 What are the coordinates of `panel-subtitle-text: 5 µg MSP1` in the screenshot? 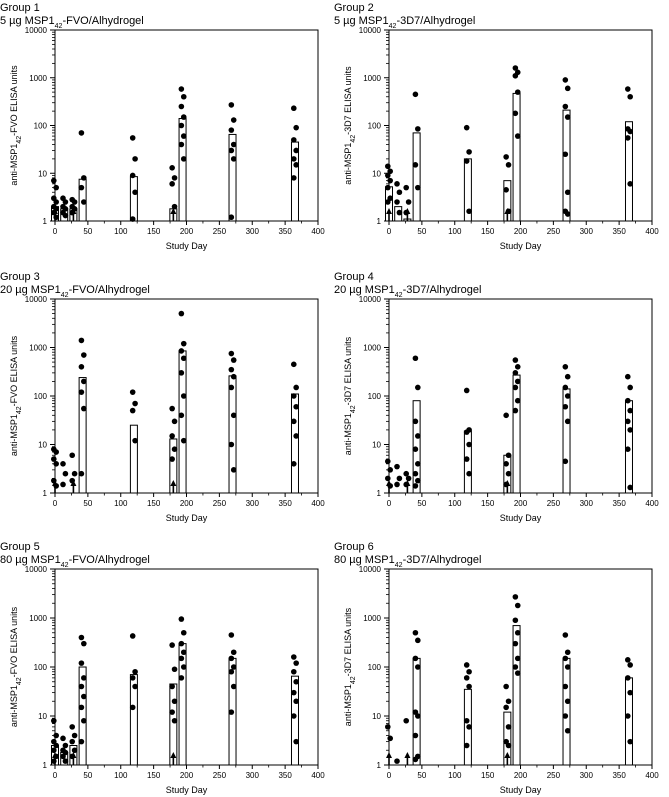 It's located at (361, 21).